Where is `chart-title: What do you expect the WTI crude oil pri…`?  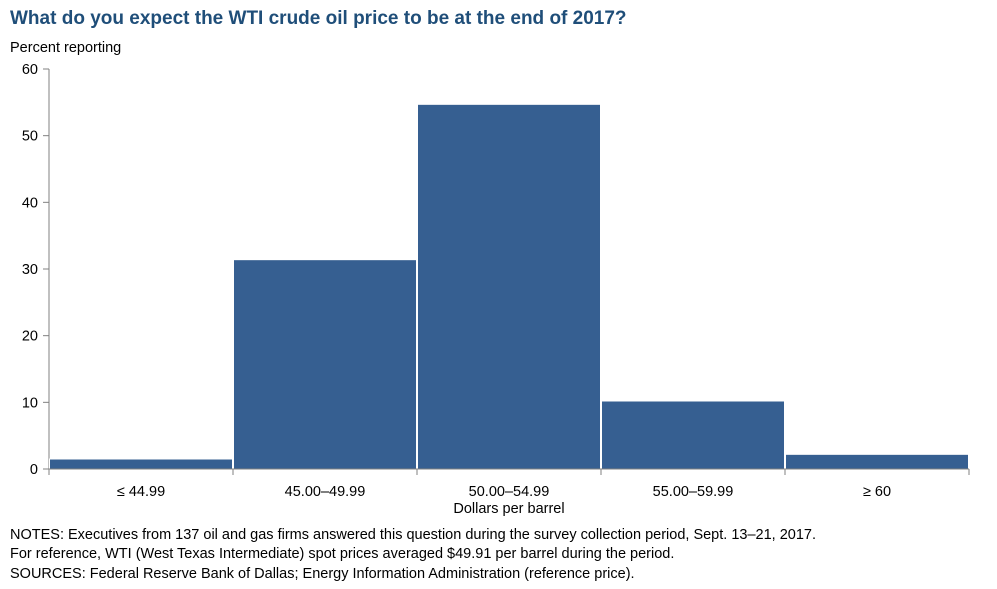 chart-title: What do you expect the WTI crude oil pri… is located at coordinates (318, 18).